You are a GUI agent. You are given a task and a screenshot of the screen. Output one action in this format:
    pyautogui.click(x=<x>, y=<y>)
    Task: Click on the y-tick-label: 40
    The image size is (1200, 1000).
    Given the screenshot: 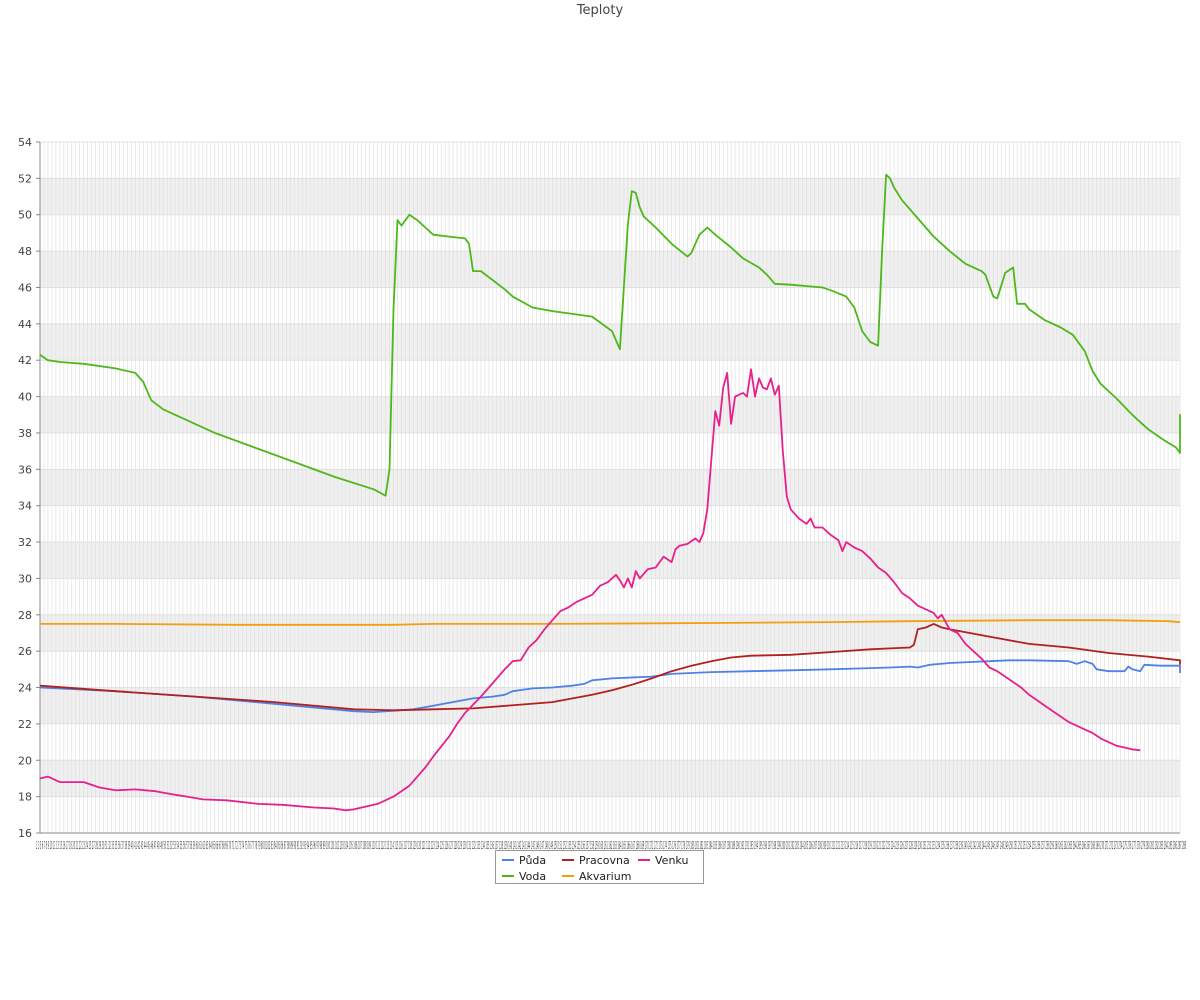 What is the action you would take?
    pyautogui.click(x=25, y=397)
    